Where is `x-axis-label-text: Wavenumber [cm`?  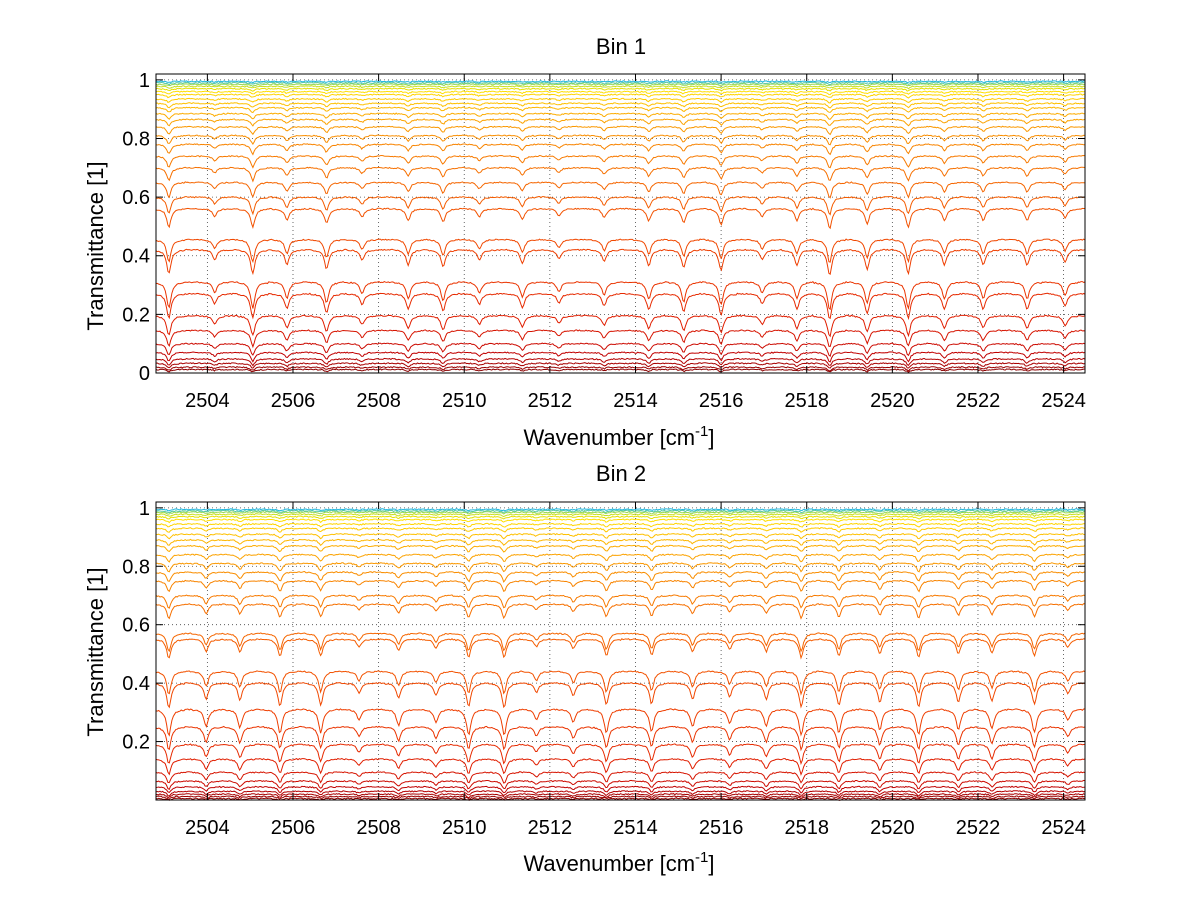
x-axis-label-text: Wavenumber [cm is located at coordinates (609, 863).